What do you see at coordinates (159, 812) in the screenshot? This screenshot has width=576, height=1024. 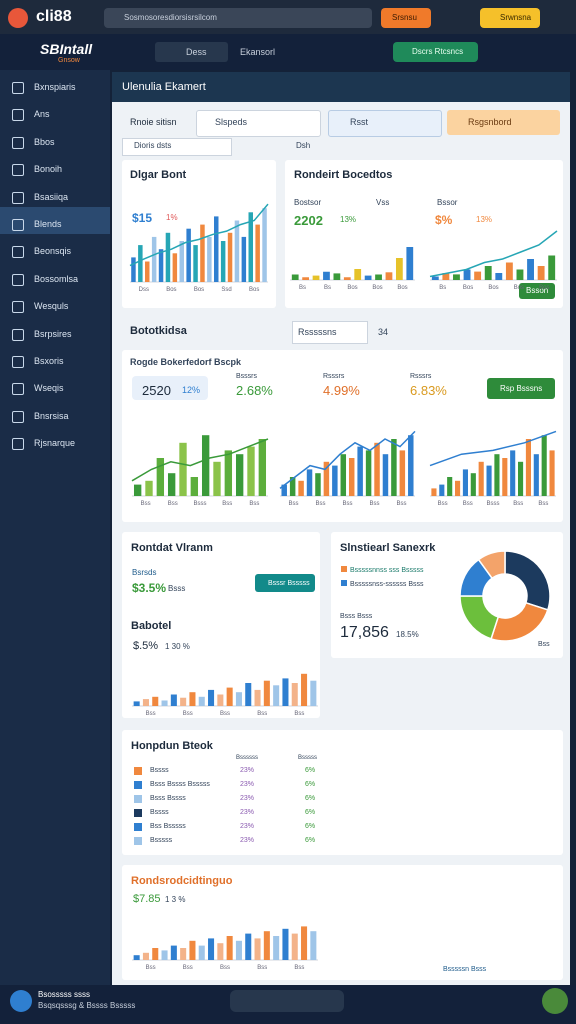 I see `cell: Bssss` at bounding box center [159, 812].